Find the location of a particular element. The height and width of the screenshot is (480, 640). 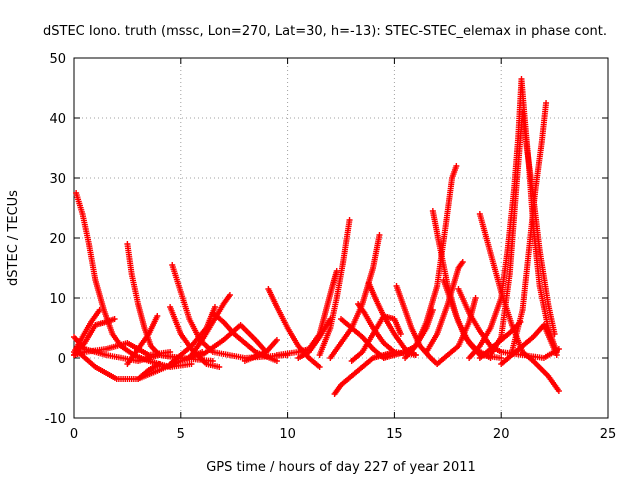

y-tick-label: 0 is located at coordinates (62, 359).